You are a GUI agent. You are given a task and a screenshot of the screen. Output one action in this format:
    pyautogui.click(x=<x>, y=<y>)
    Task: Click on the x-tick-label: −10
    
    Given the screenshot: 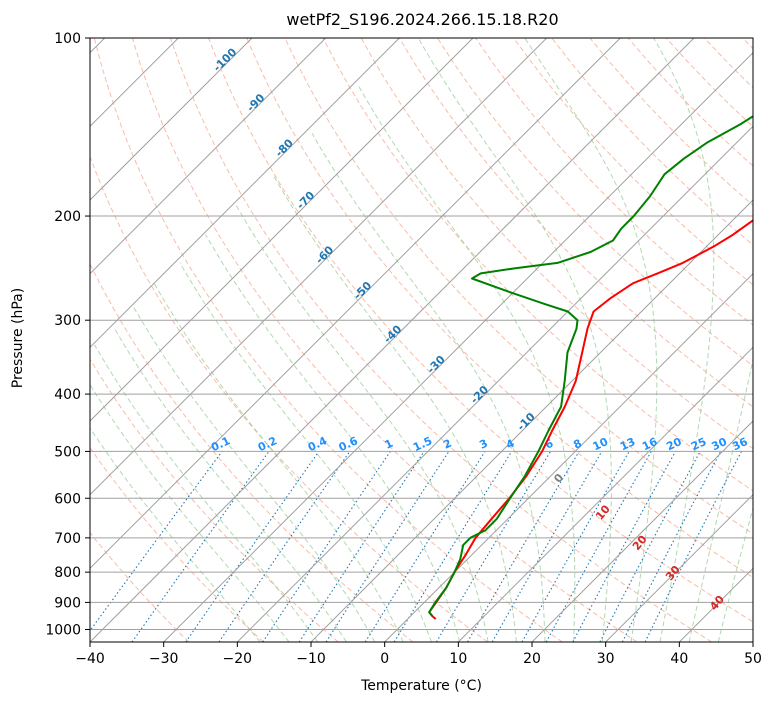 What is the action you would take?
    pyautogui.click(x=311, y=659)
    